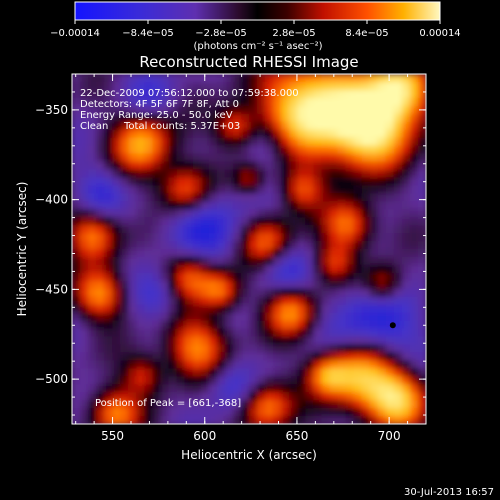 The image size is (500, 500). I want to click on colorbar-tick-label: −2.8e−05, so click(221, 33).